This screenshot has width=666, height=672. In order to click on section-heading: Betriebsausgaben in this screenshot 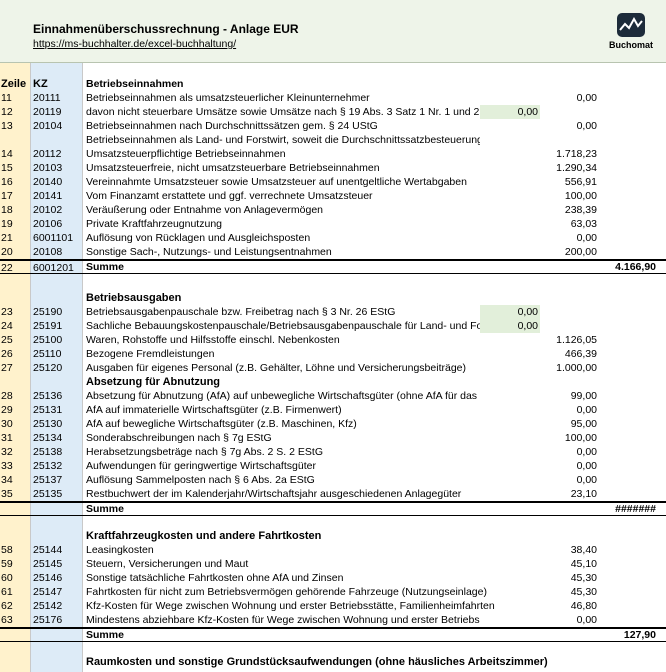, I will do `click(134, 298)`.